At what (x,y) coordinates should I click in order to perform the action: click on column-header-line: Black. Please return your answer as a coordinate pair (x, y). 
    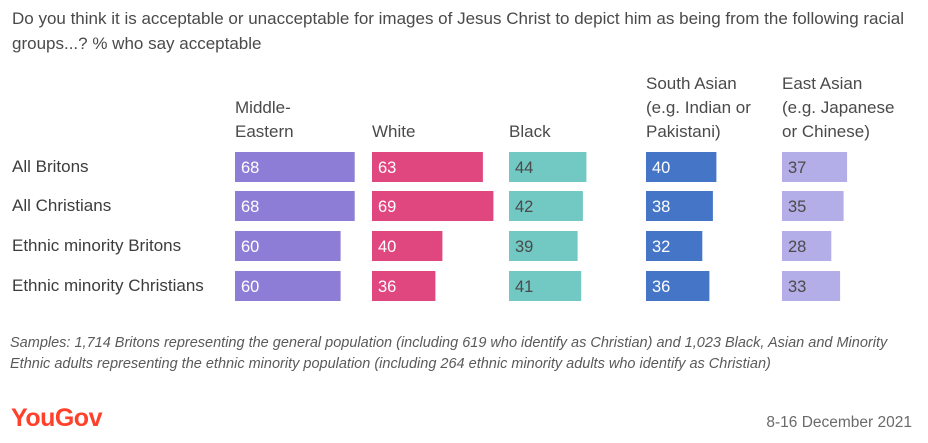
    Looking at the image, I should click on (530, 131).